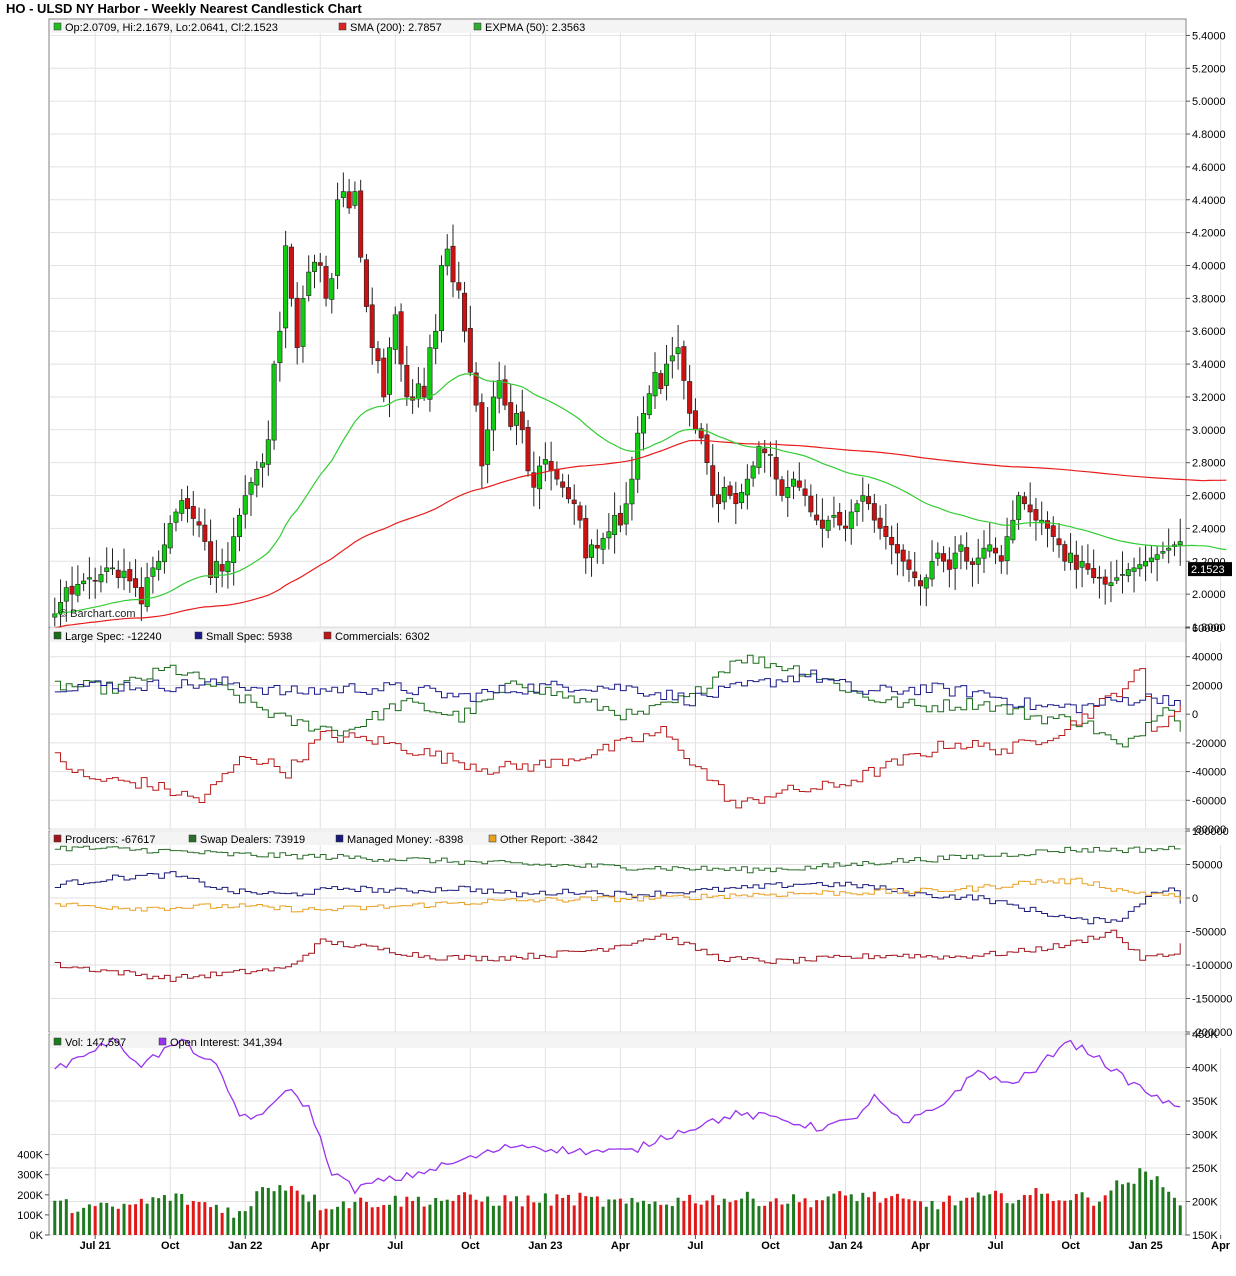 The height and width of the screenshot is (1276, 1236). Describe the element at coordinates (252, 840) in the screenshot. I see `legend-entry: Swap Dealers: 73919` at that location.